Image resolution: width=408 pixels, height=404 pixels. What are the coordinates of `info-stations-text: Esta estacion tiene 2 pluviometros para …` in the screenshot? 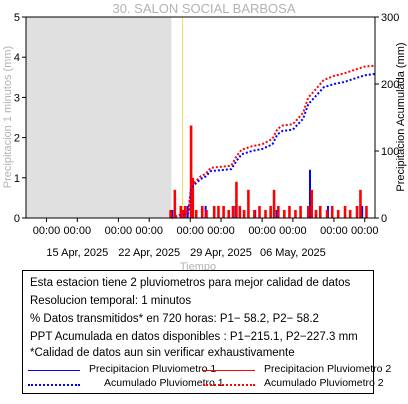 It's located at (190, 283).